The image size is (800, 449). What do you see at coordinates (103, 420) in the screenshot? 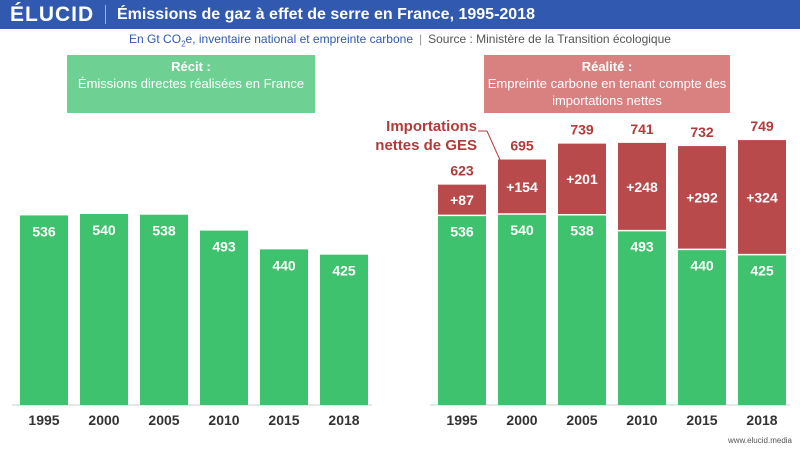
I see `x-tick-left-2000: 2000` at bounding box center [103, 420].